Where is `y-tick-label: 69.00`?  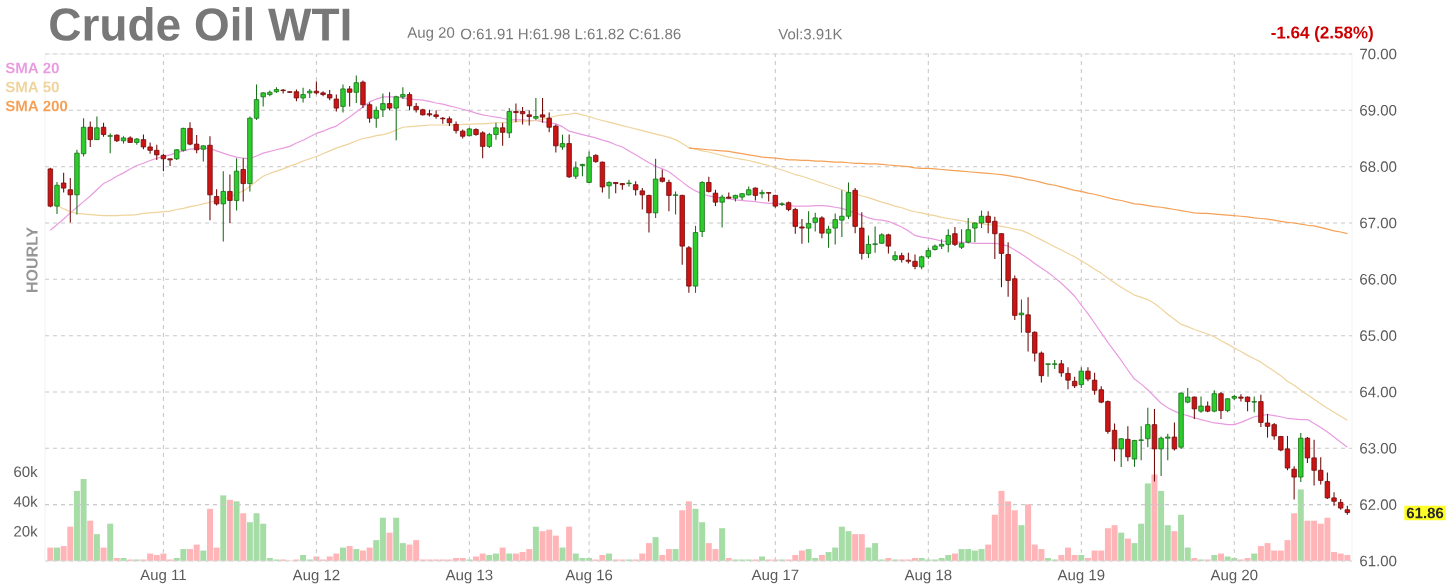 y-tick-label: 69.00 is located at coordinates (1378, 110).